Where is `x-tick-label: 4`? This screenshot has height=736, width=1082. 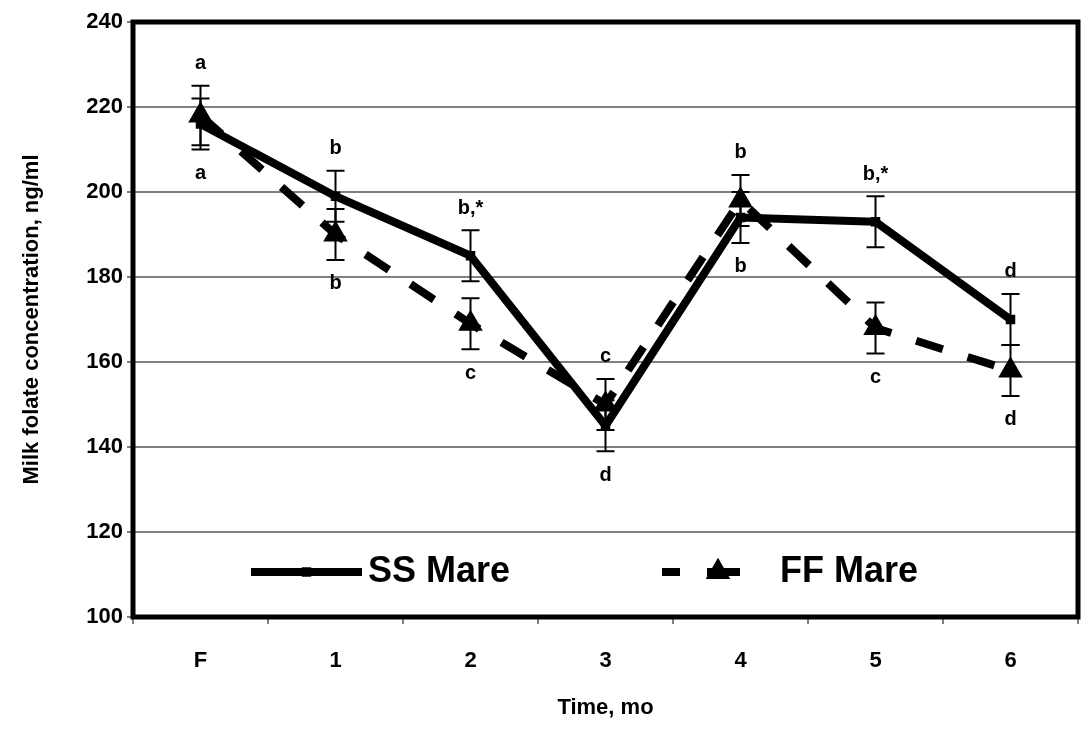
x-tick-label: 4 is located at coordinates (741, 659).